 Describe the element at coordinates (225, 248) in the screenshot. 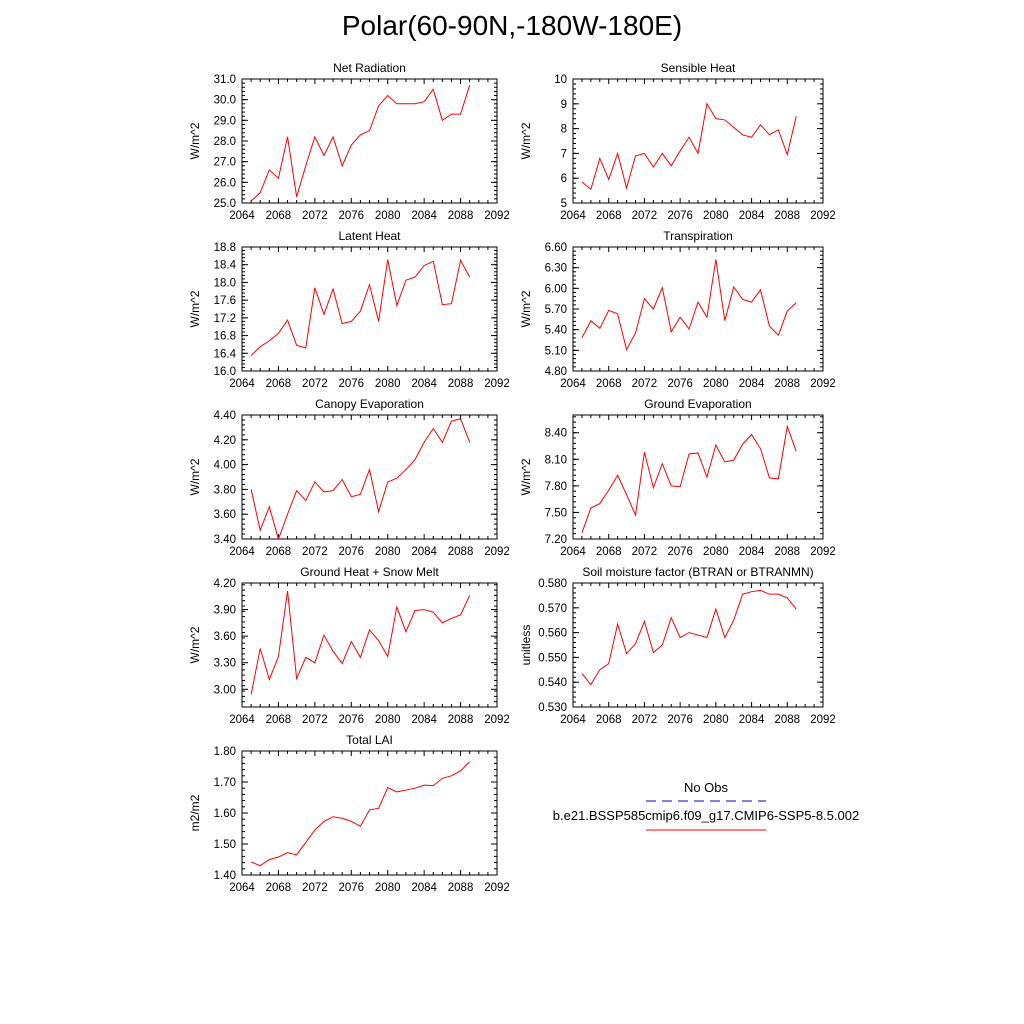

I see `y-tick-label: 18.8` at that location.